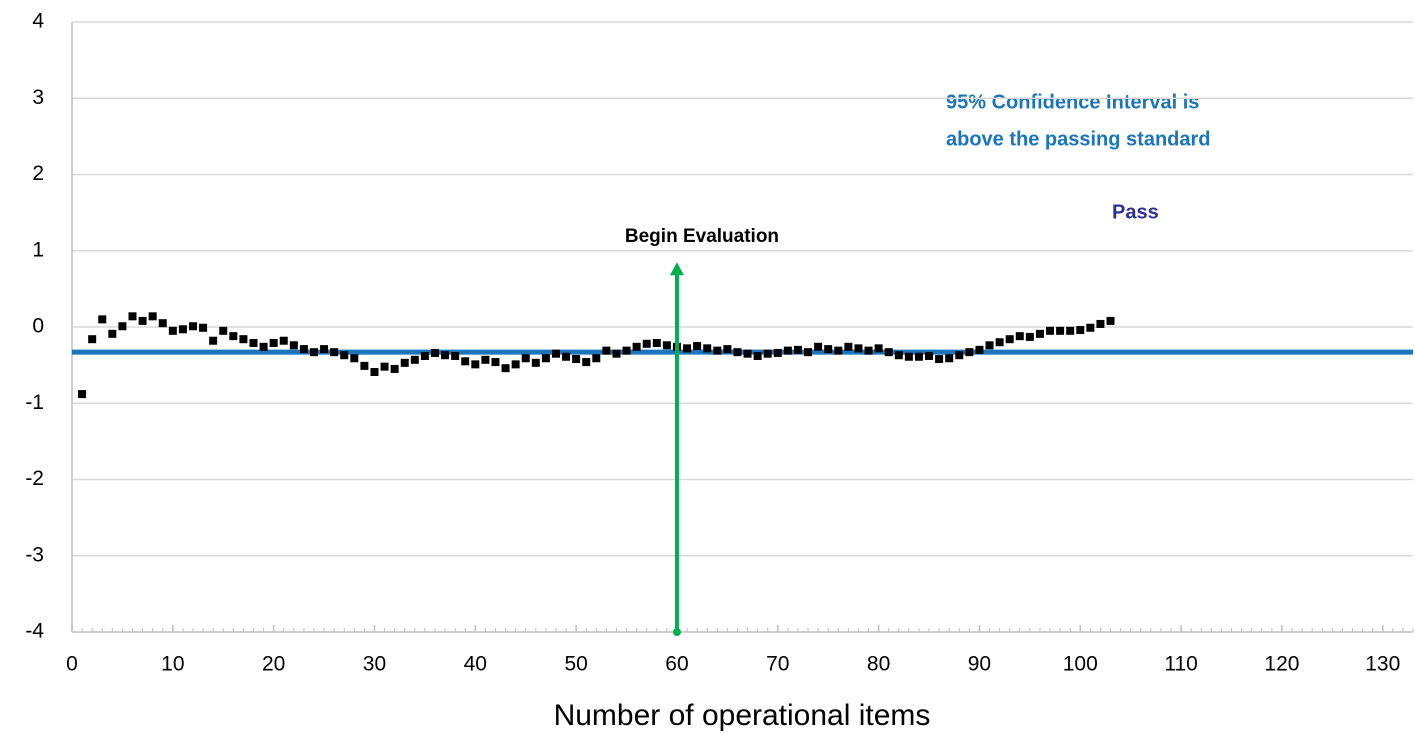 Image resolution: width=1415 pixels, height=737 pixels. I want to click on x-tick-label: 70, so click(777, 664).